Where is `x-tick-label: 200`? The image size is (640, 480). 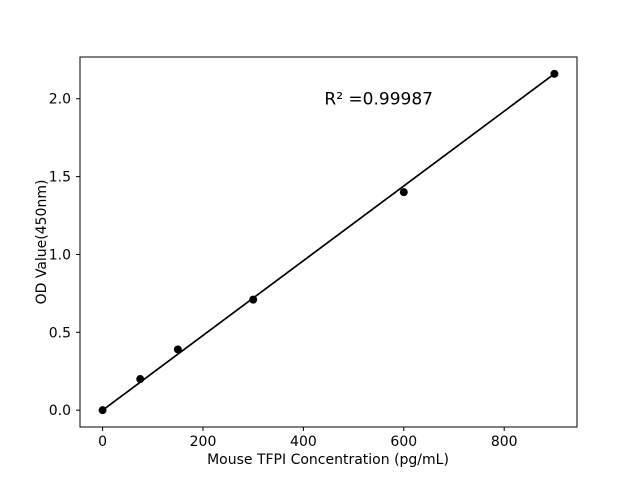
x-tick-label: 200 is located at coordinates (203, 442).